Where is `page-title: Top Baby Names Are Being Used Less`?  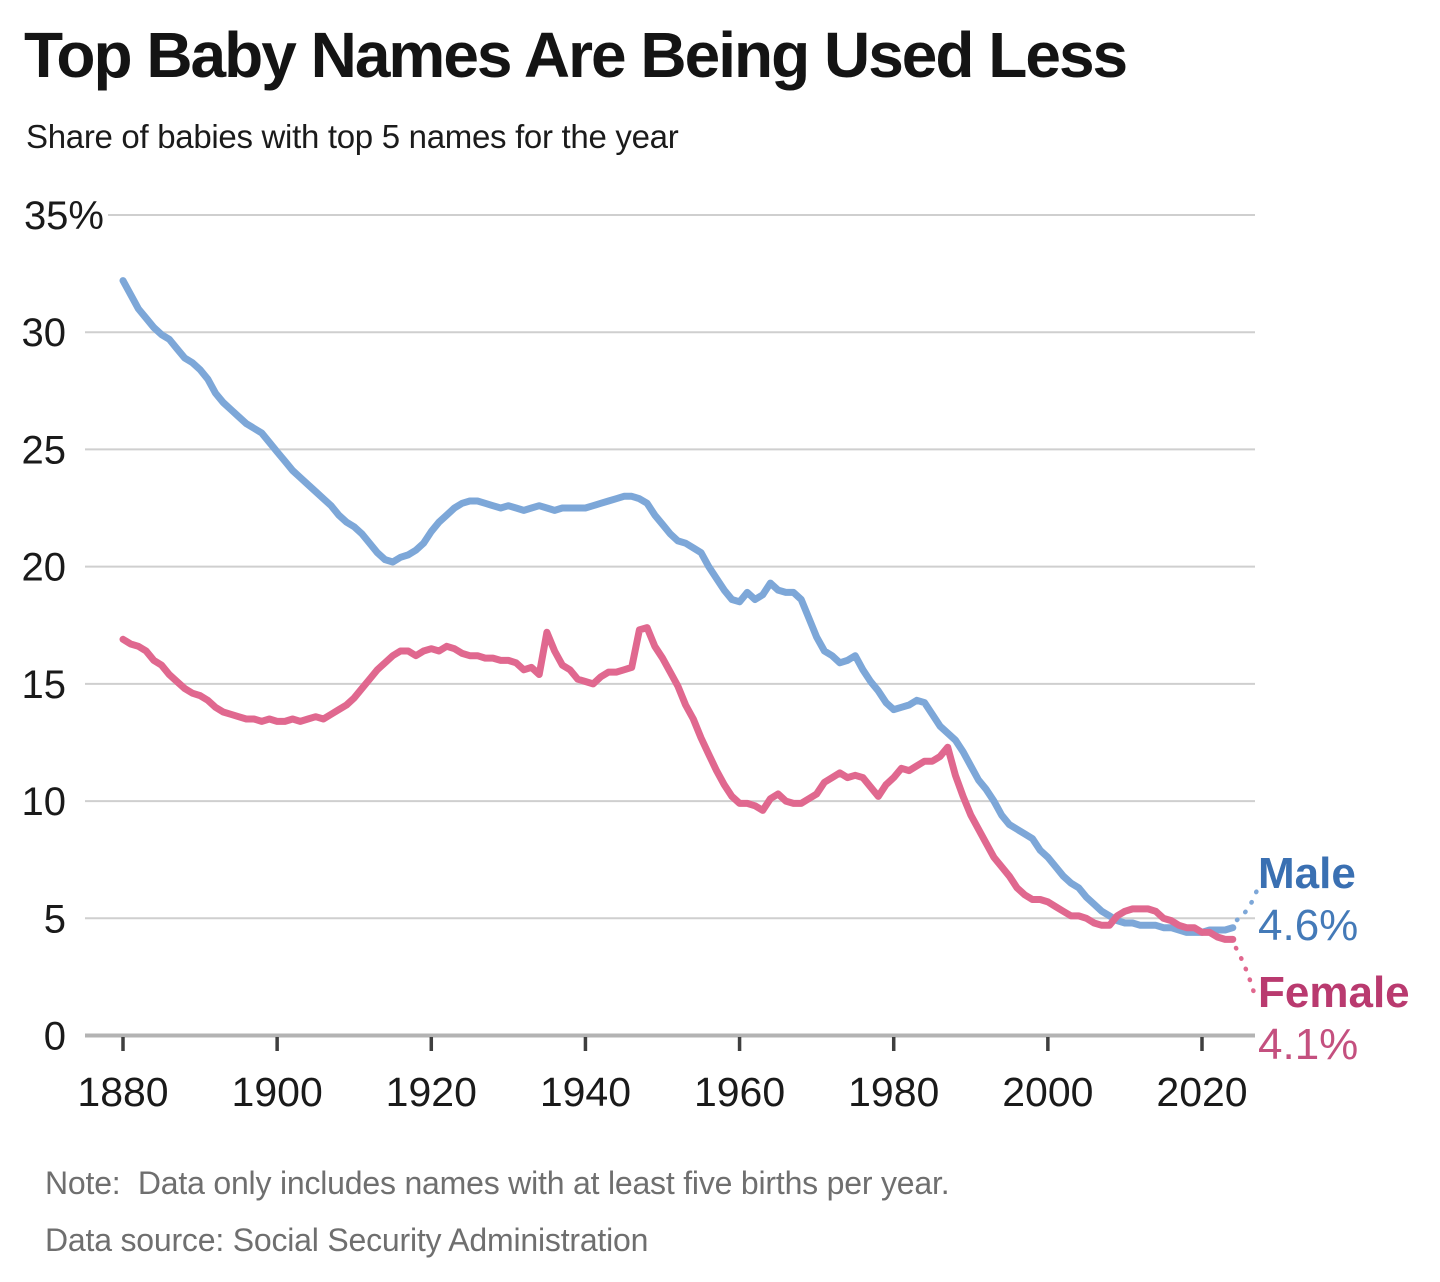 page-title: Top Baby Names Are Being Used Less is located at coordinates (576, 55).